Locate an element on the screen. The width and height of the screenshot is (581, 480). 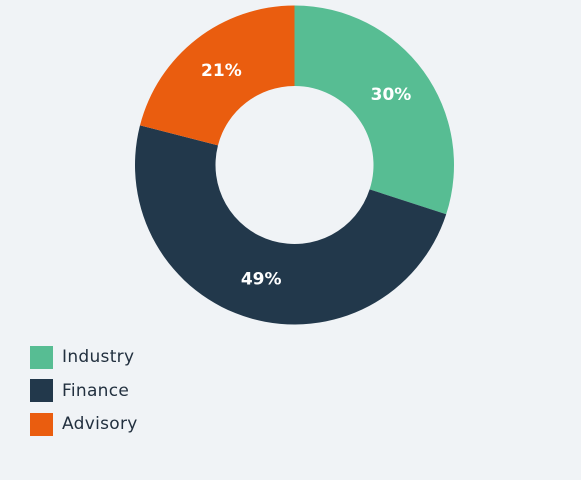
chart-legend: Industry Finance Advisory is located at coordinates (84, 395).